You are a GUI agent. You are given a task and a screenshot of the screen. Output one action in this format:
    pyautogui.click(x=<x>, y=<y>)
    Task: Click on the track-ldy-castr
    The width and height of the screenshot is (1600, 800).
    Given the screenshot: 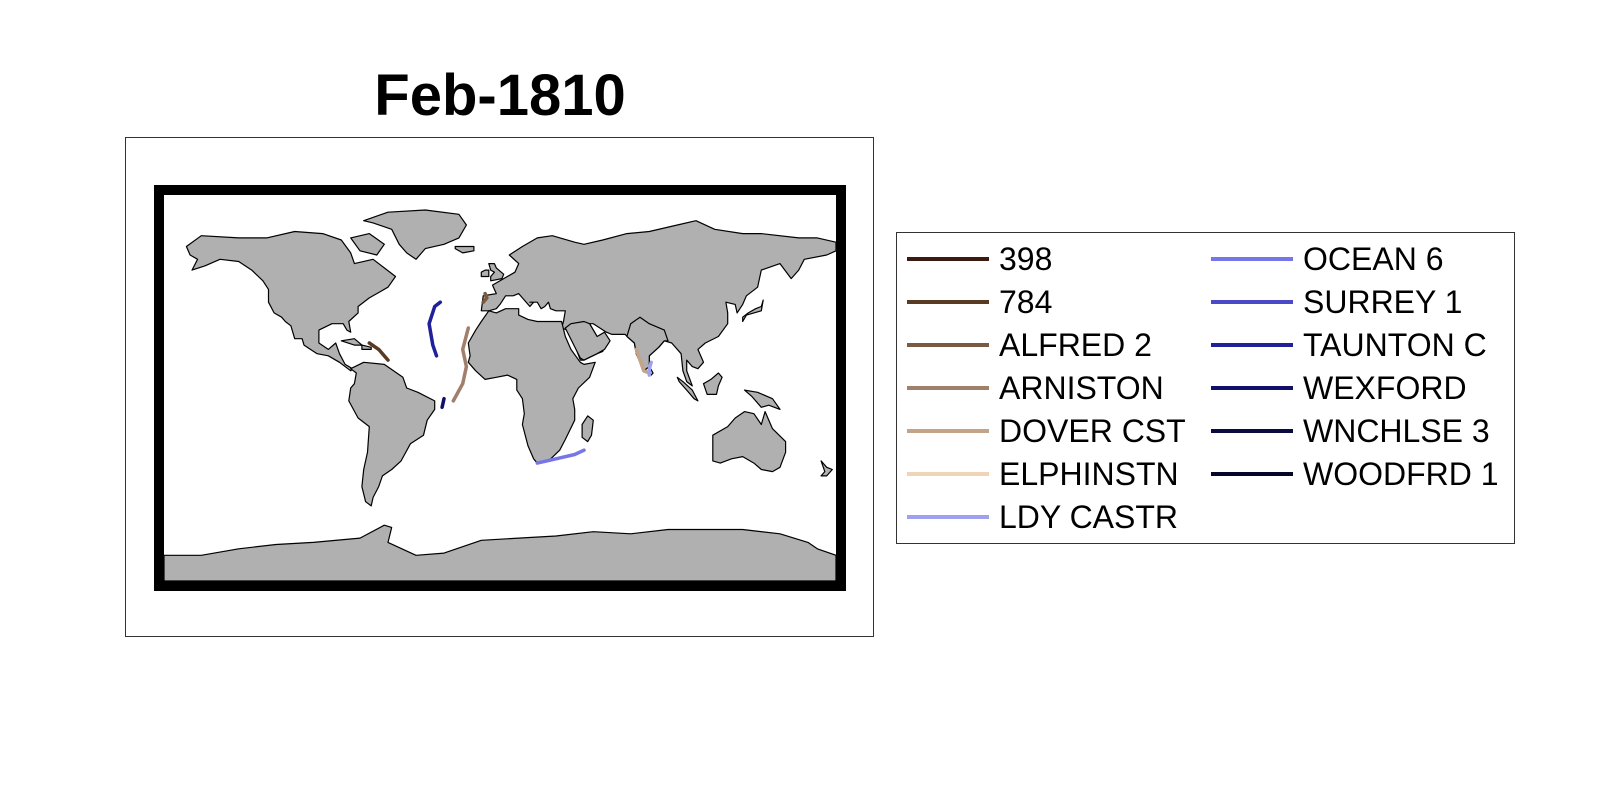 What is the action you would take?
    pyautogui.click(x=650, y=368)
    